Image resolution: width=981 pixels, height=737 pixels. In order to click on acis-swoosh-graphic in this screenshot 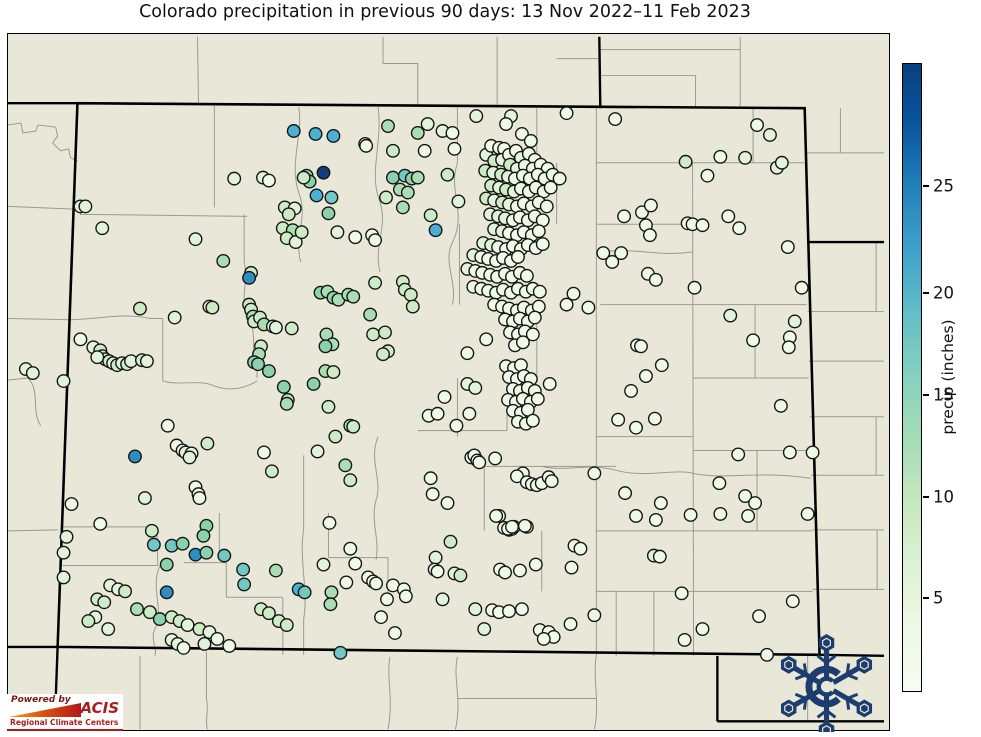, I will do `click(45, 710)`.